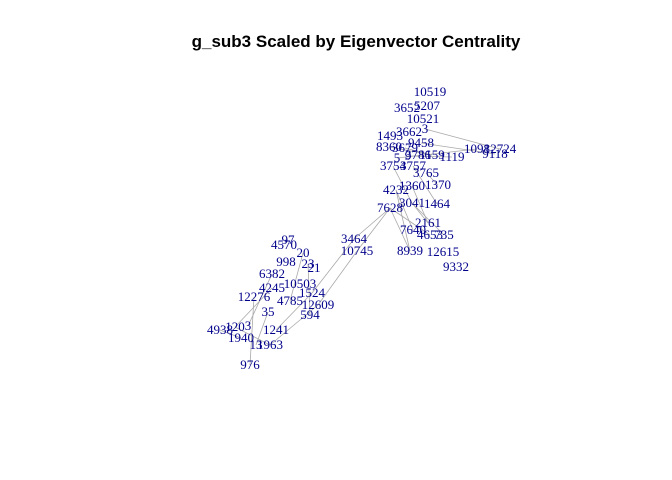 This screenshot has height=480, width=672. Describe the element at coordinates (412, 185) in the screenshot. I see `node-label: 1360` at that location.